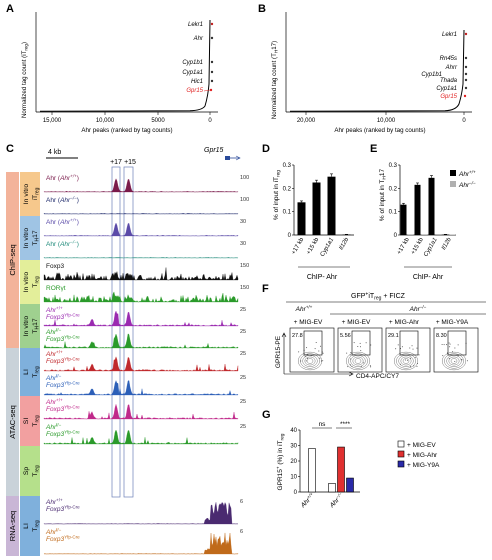  I want to click on track-label: RORγt, so click(56, 288).